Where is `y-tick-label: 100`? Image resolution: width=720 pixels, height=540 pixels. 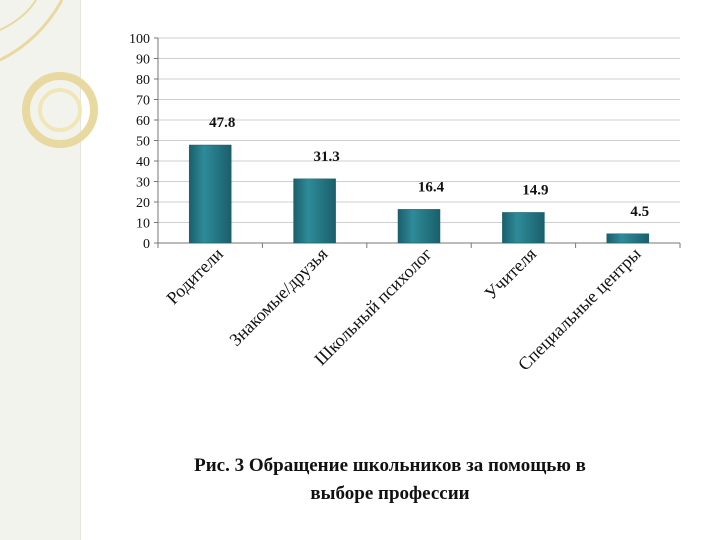
y-tick-label: 100 is located at coordinates (139, 39).